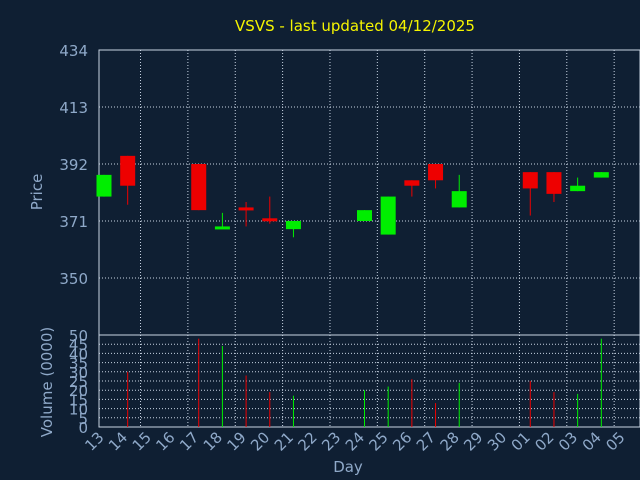 Image resolution: width=640 pixels, height=480 pixels. Describe the element at coordinates (47, 382) in the screenshot. I see `volume-axis-label: Volume (0000)` at that location.